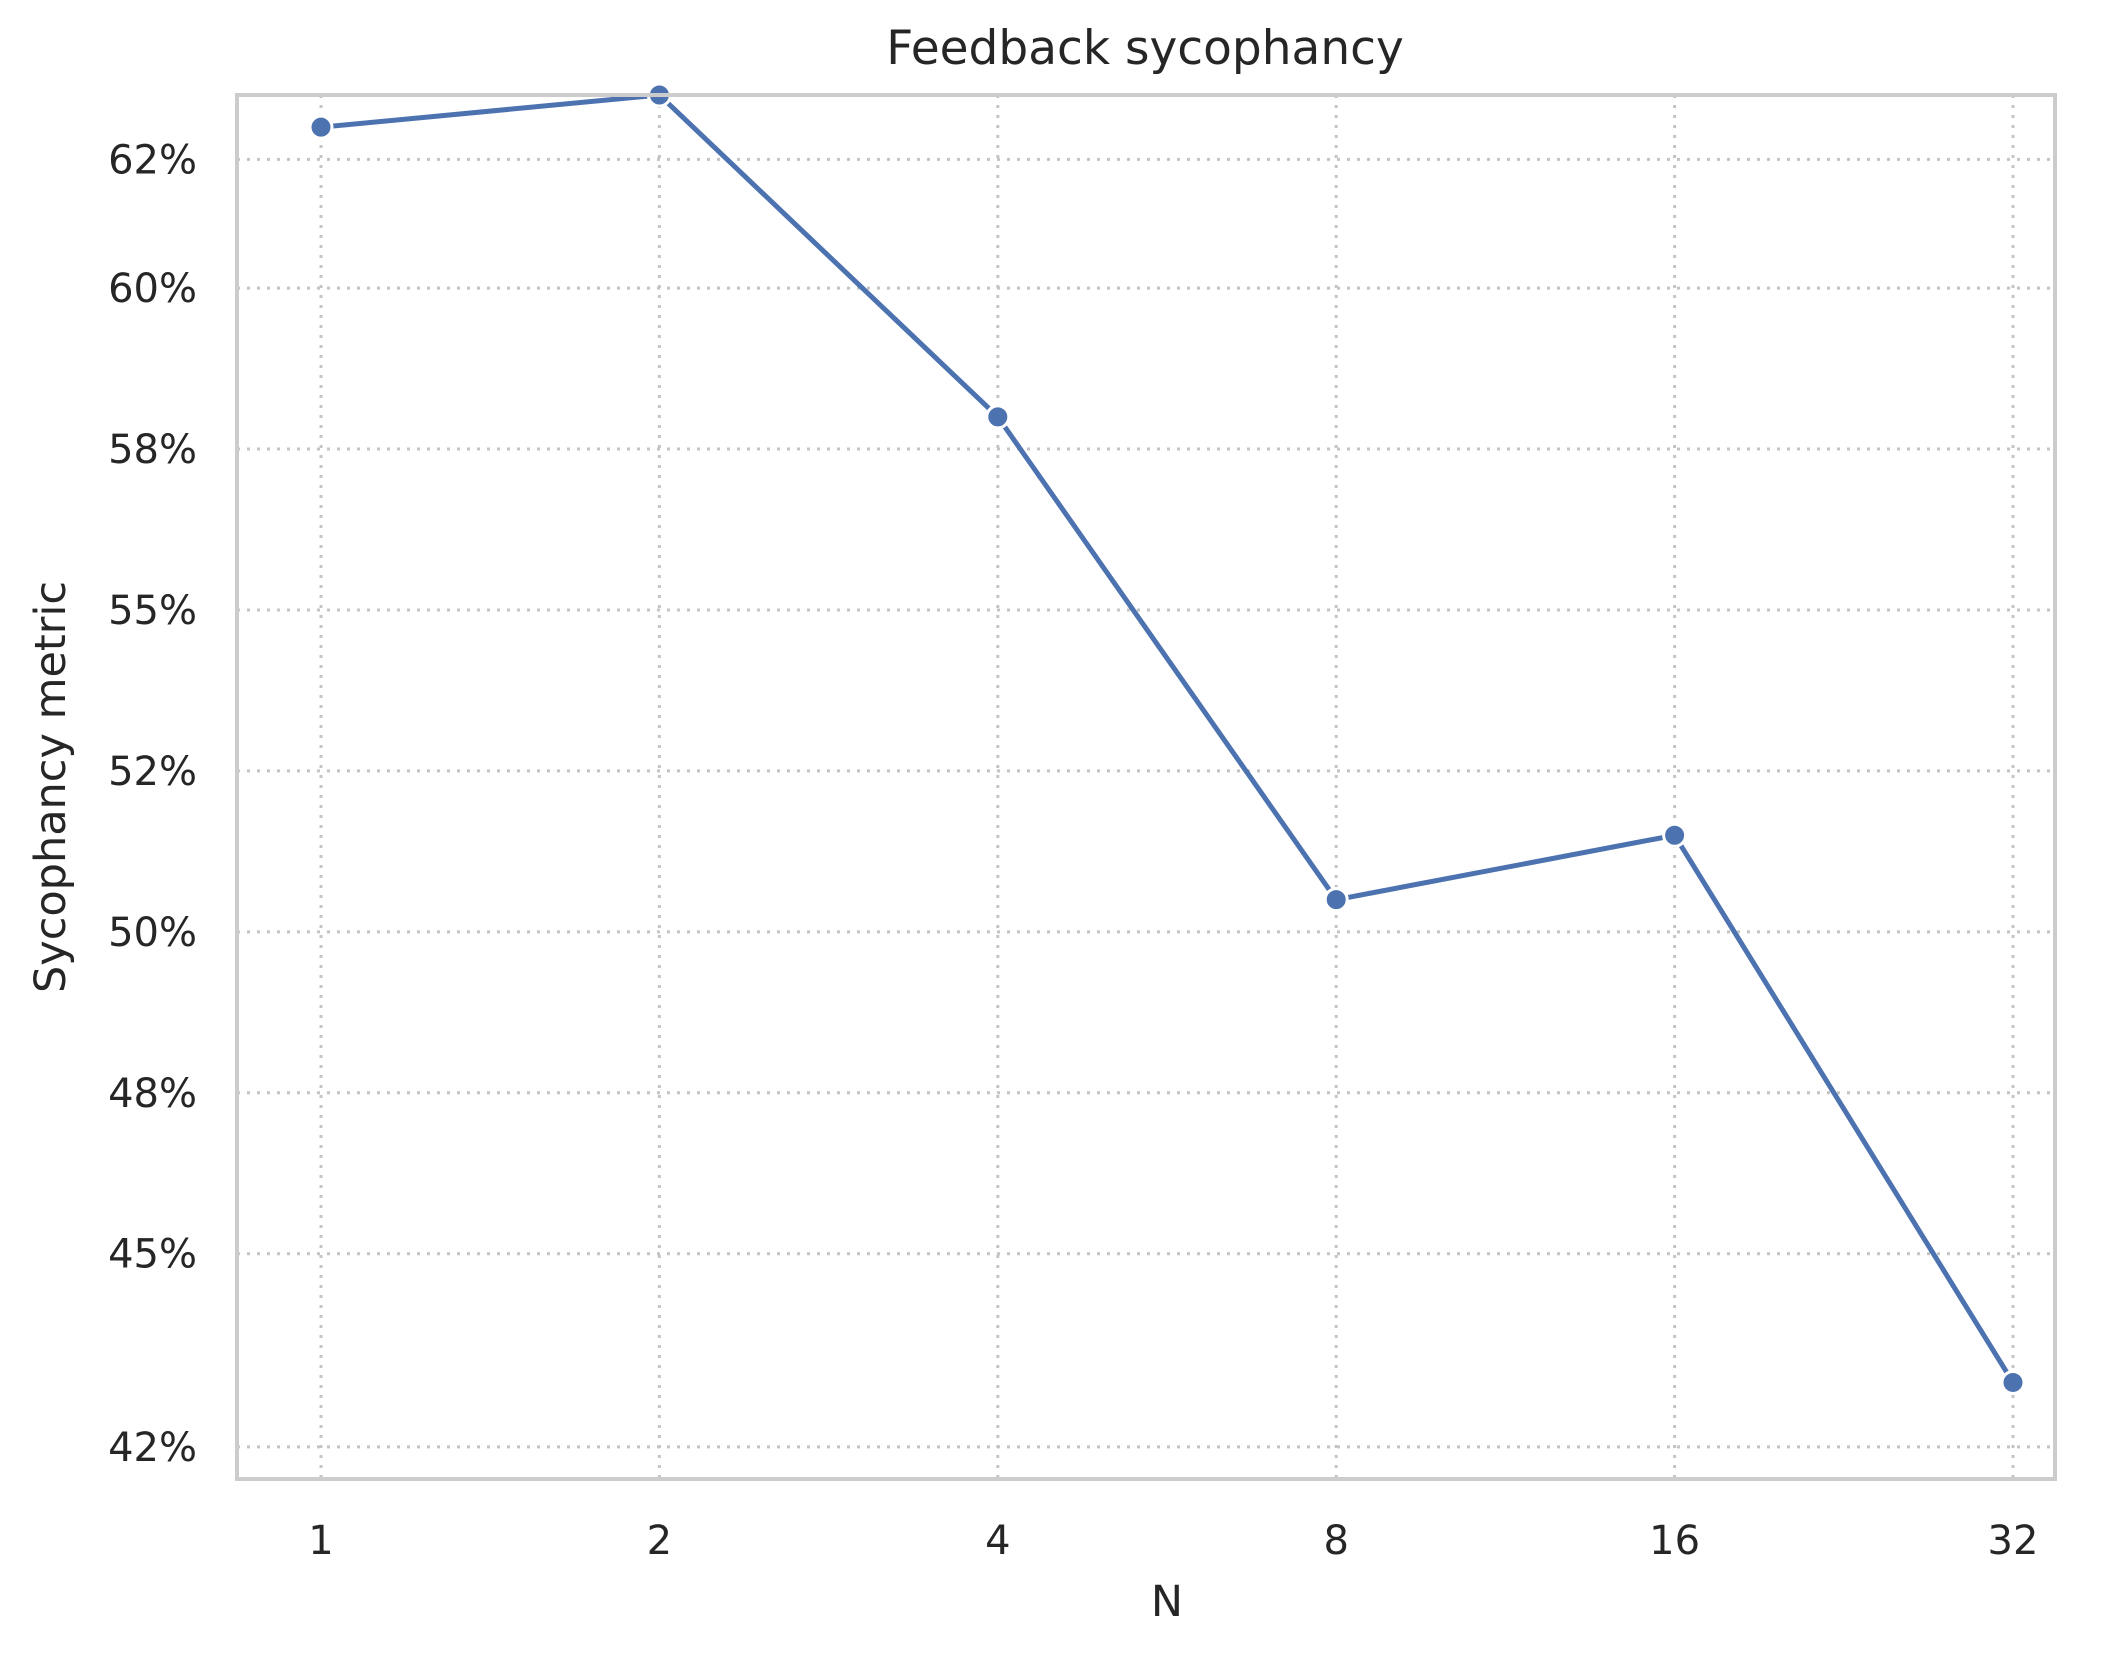 This screenshot has height=1658, width=2126. Describe the element at coordinates (1674, 1541) in the screenshot. I see `x-tick-label: 16` at that location.